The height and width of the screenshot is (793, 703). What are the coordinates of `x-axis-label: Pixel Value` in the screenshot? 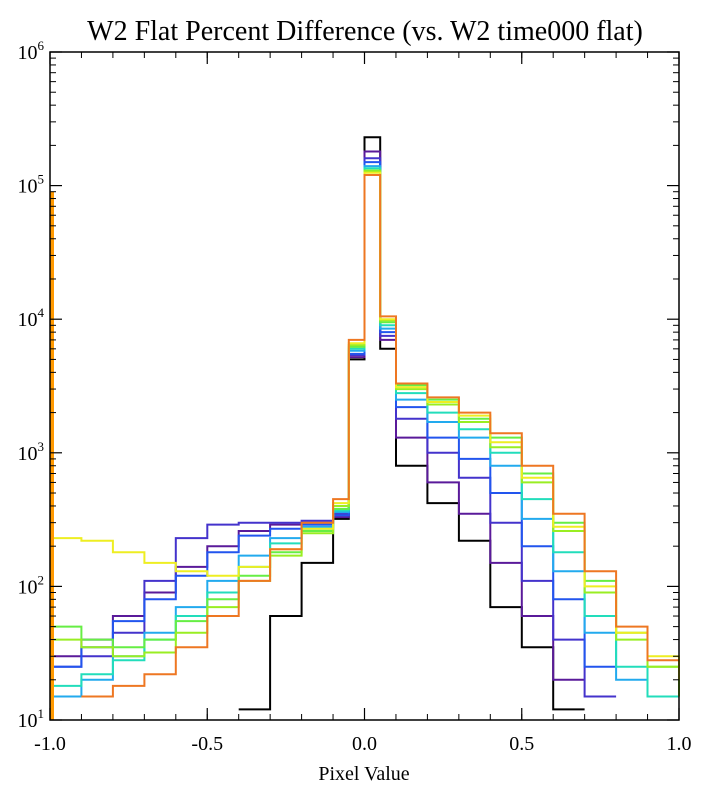 It's located at (363, 774).